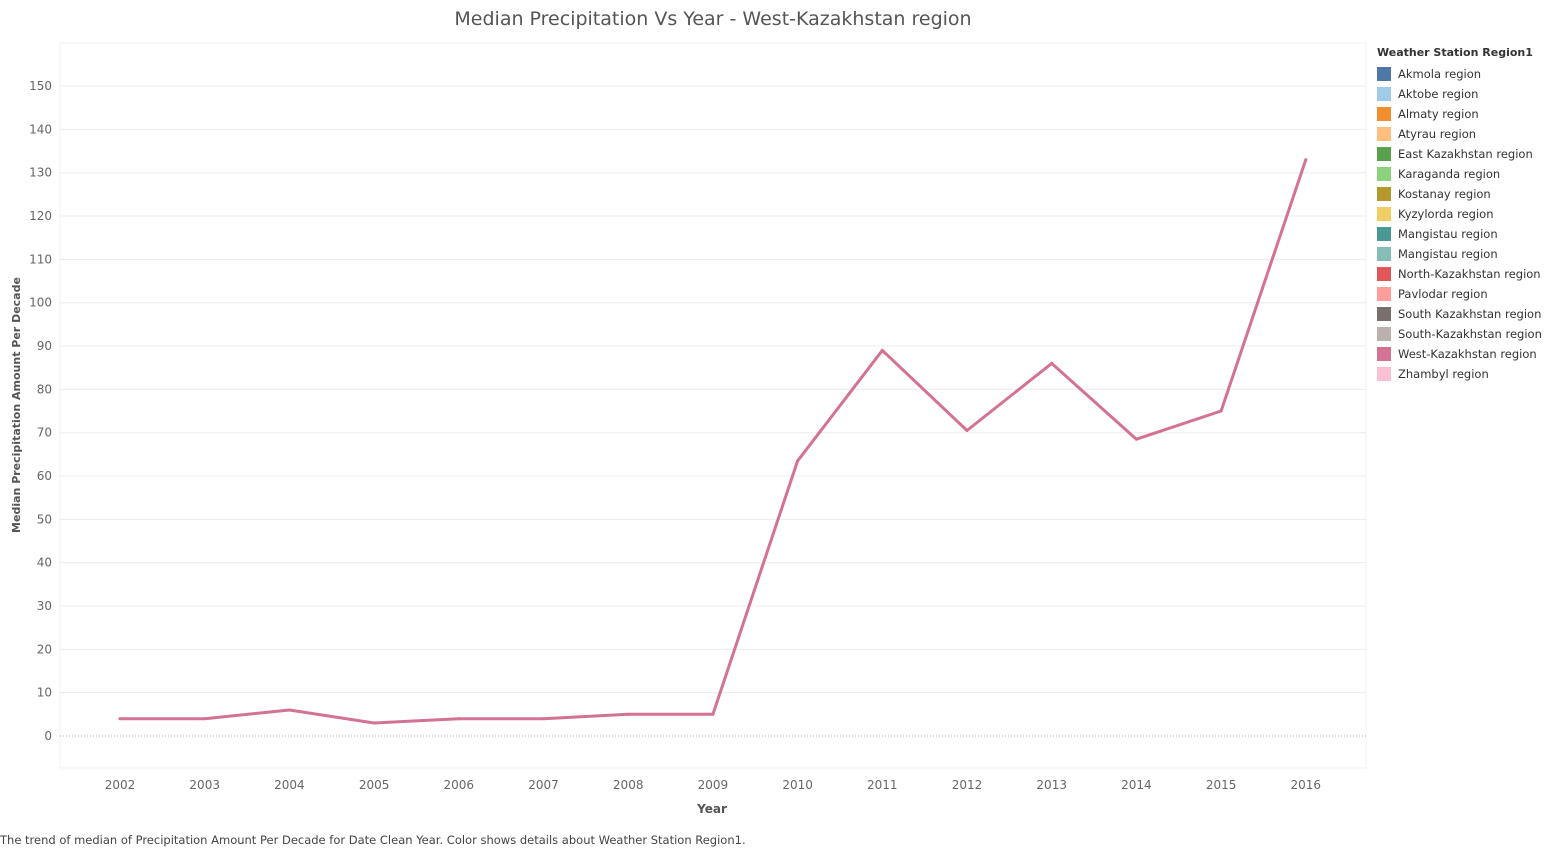 The width and height of the screenshot is (1544, 849). I want to click on x-tick-label: 2003, so click(204, 785).